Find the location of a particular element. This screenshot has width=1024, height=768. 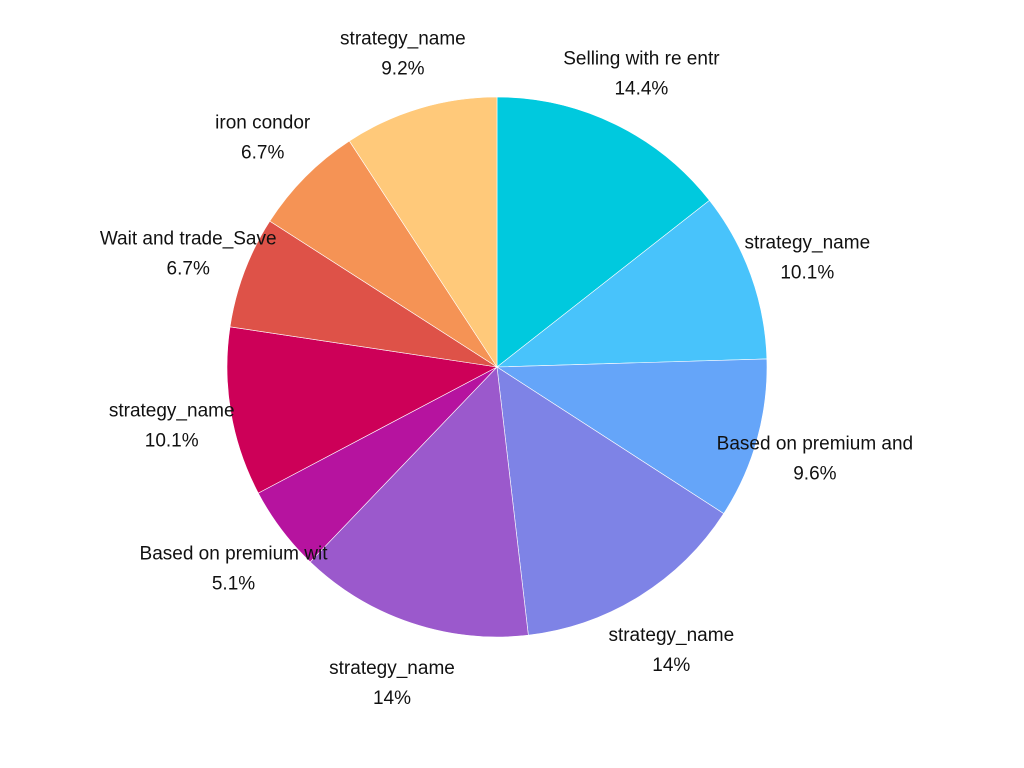

slice-percentage: 9.6% is located at coordinates (814, 474).